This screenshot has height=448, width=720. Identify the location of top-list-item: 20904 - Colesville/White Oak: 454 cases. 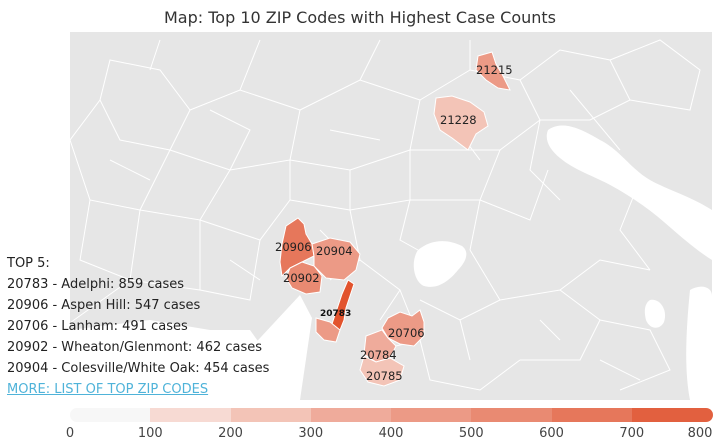
(138, 368).